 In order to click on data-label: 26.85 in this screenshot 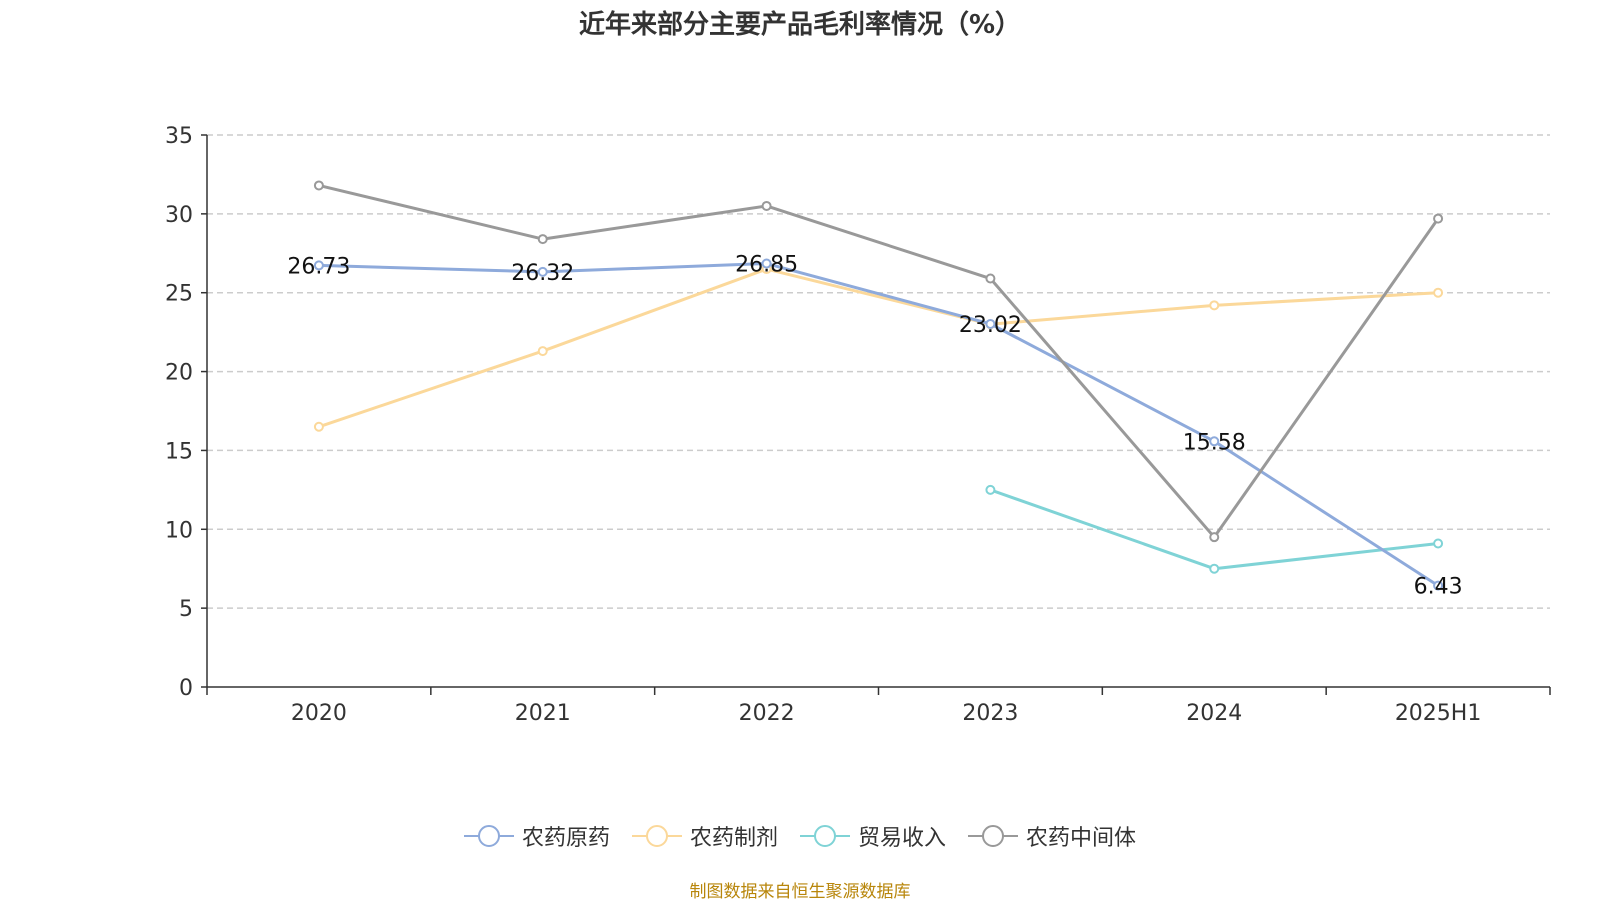, I will do `click(766, 265)`.